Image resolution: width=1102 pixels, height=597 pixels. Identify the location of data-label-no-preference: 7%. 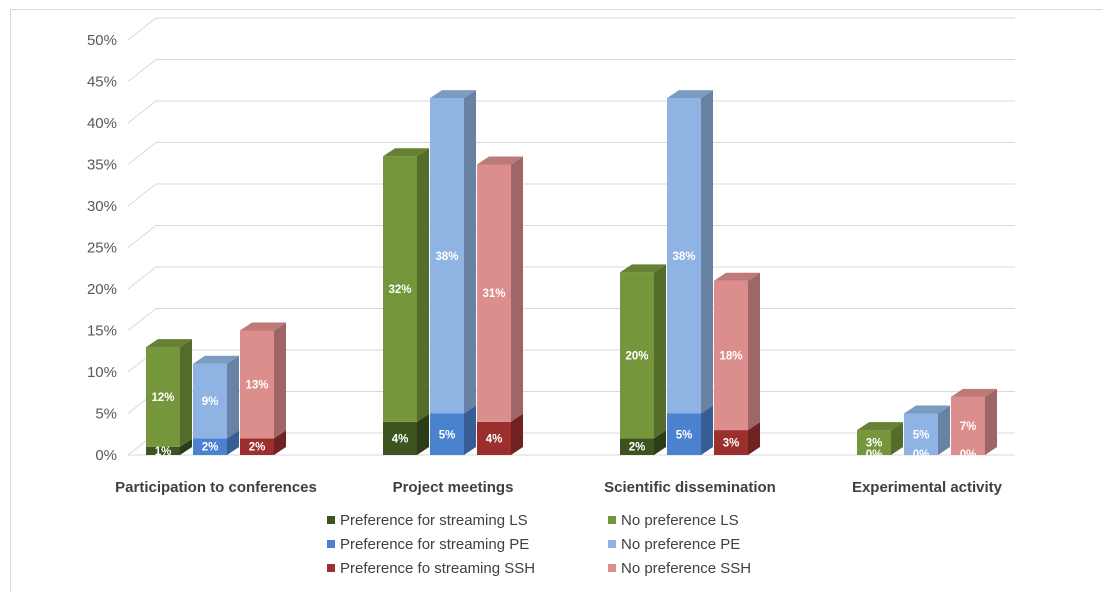
(968, 427).